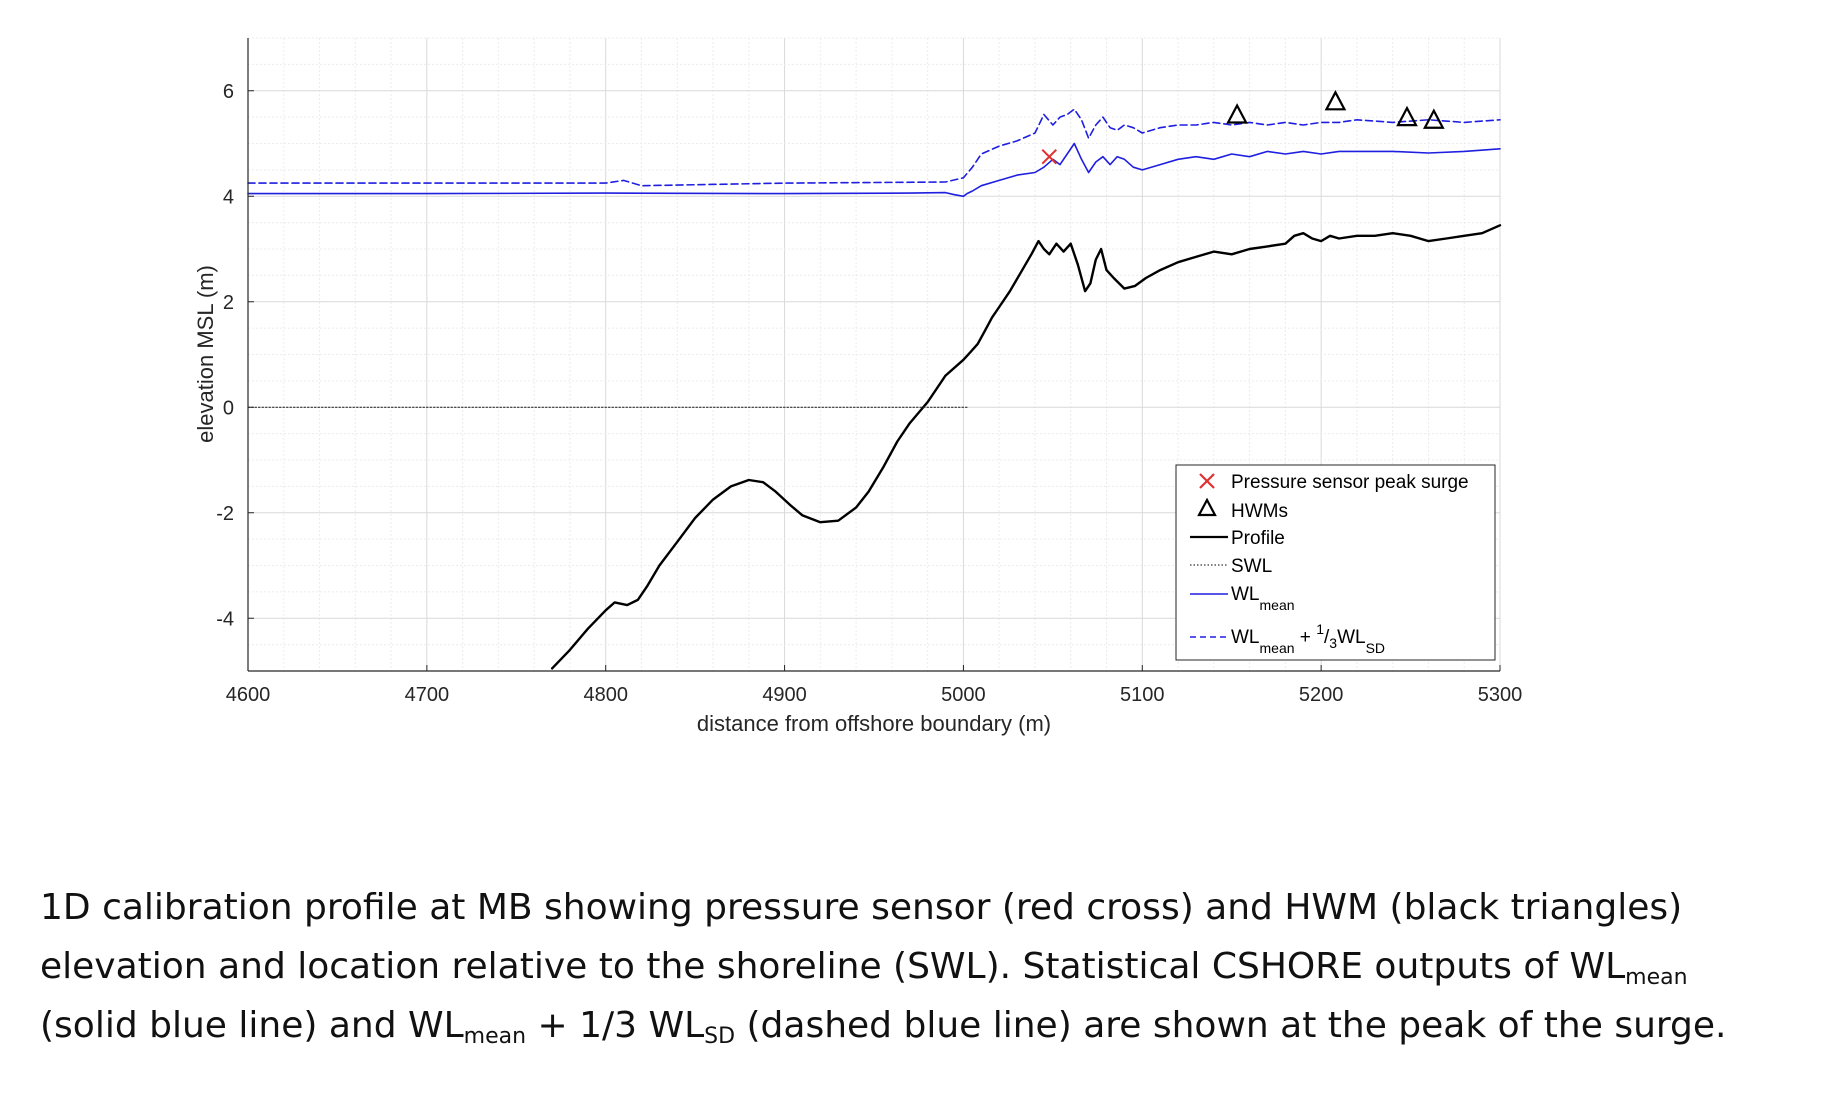 This screenshot has width=1821, height=1110. I want to click on y-tick-label: -2, so click(225, 514).